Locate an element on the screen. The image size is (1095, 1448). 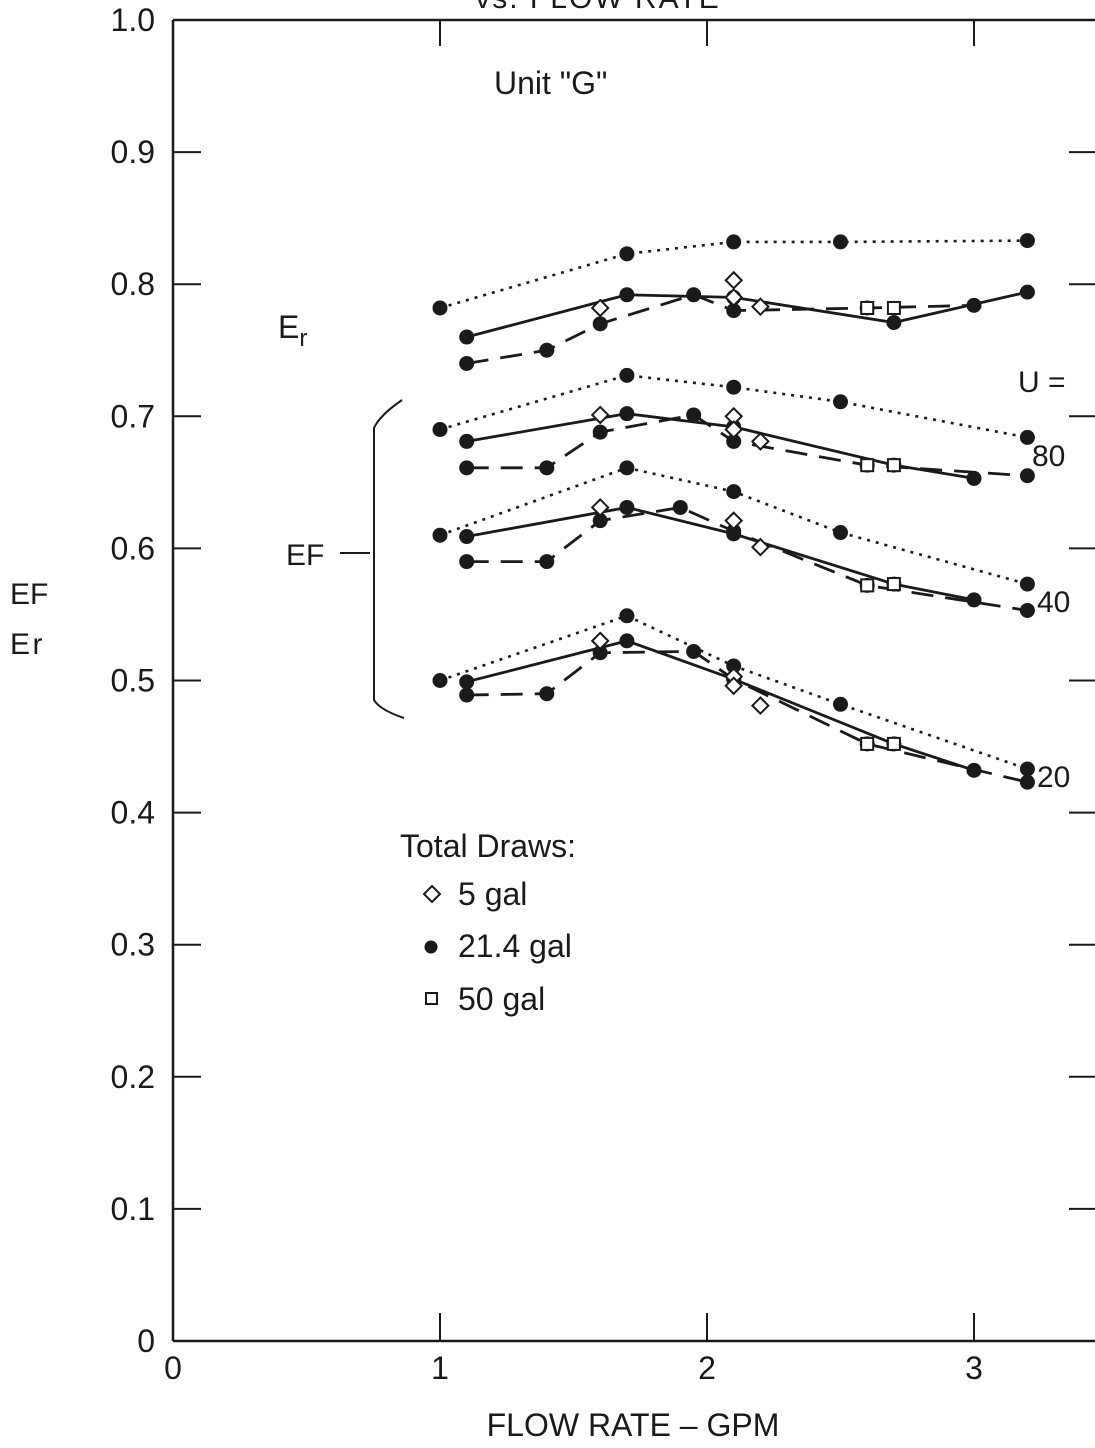
series-11-ef-u-40-solid is located at coordinates (720, 553).